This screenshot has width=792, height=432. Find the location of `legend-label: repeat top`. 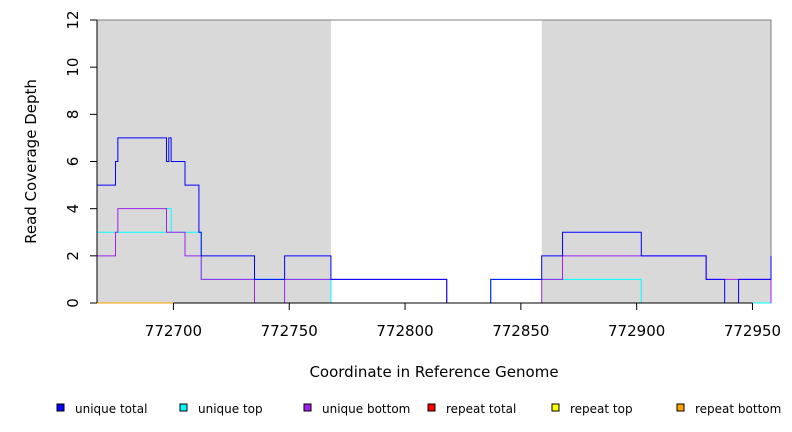

legend-label: repeat top is located at coordinates (601, 409).